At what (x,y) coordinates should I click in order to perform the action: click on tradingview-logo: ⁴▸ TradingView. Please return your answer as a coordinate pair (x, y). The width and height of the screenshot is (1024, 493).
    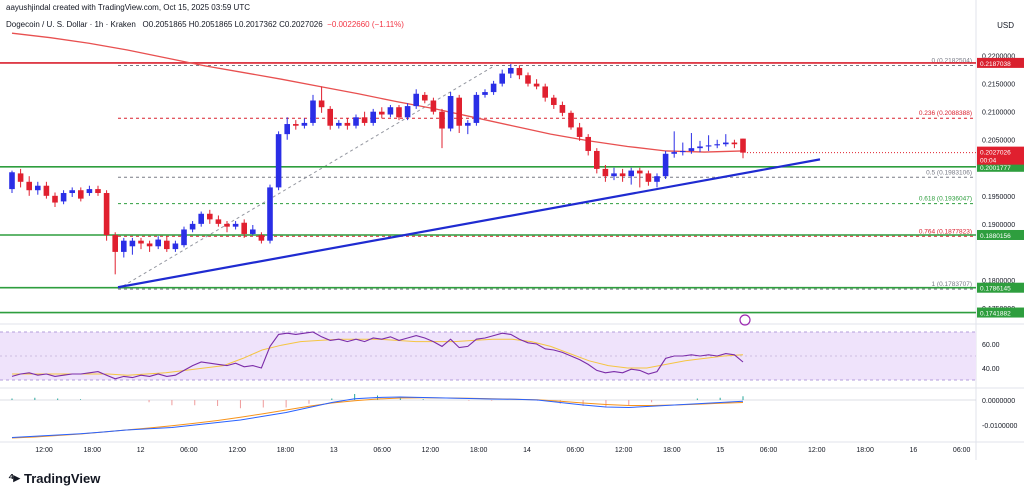
    Looking at the image, I should click on (54, 478).